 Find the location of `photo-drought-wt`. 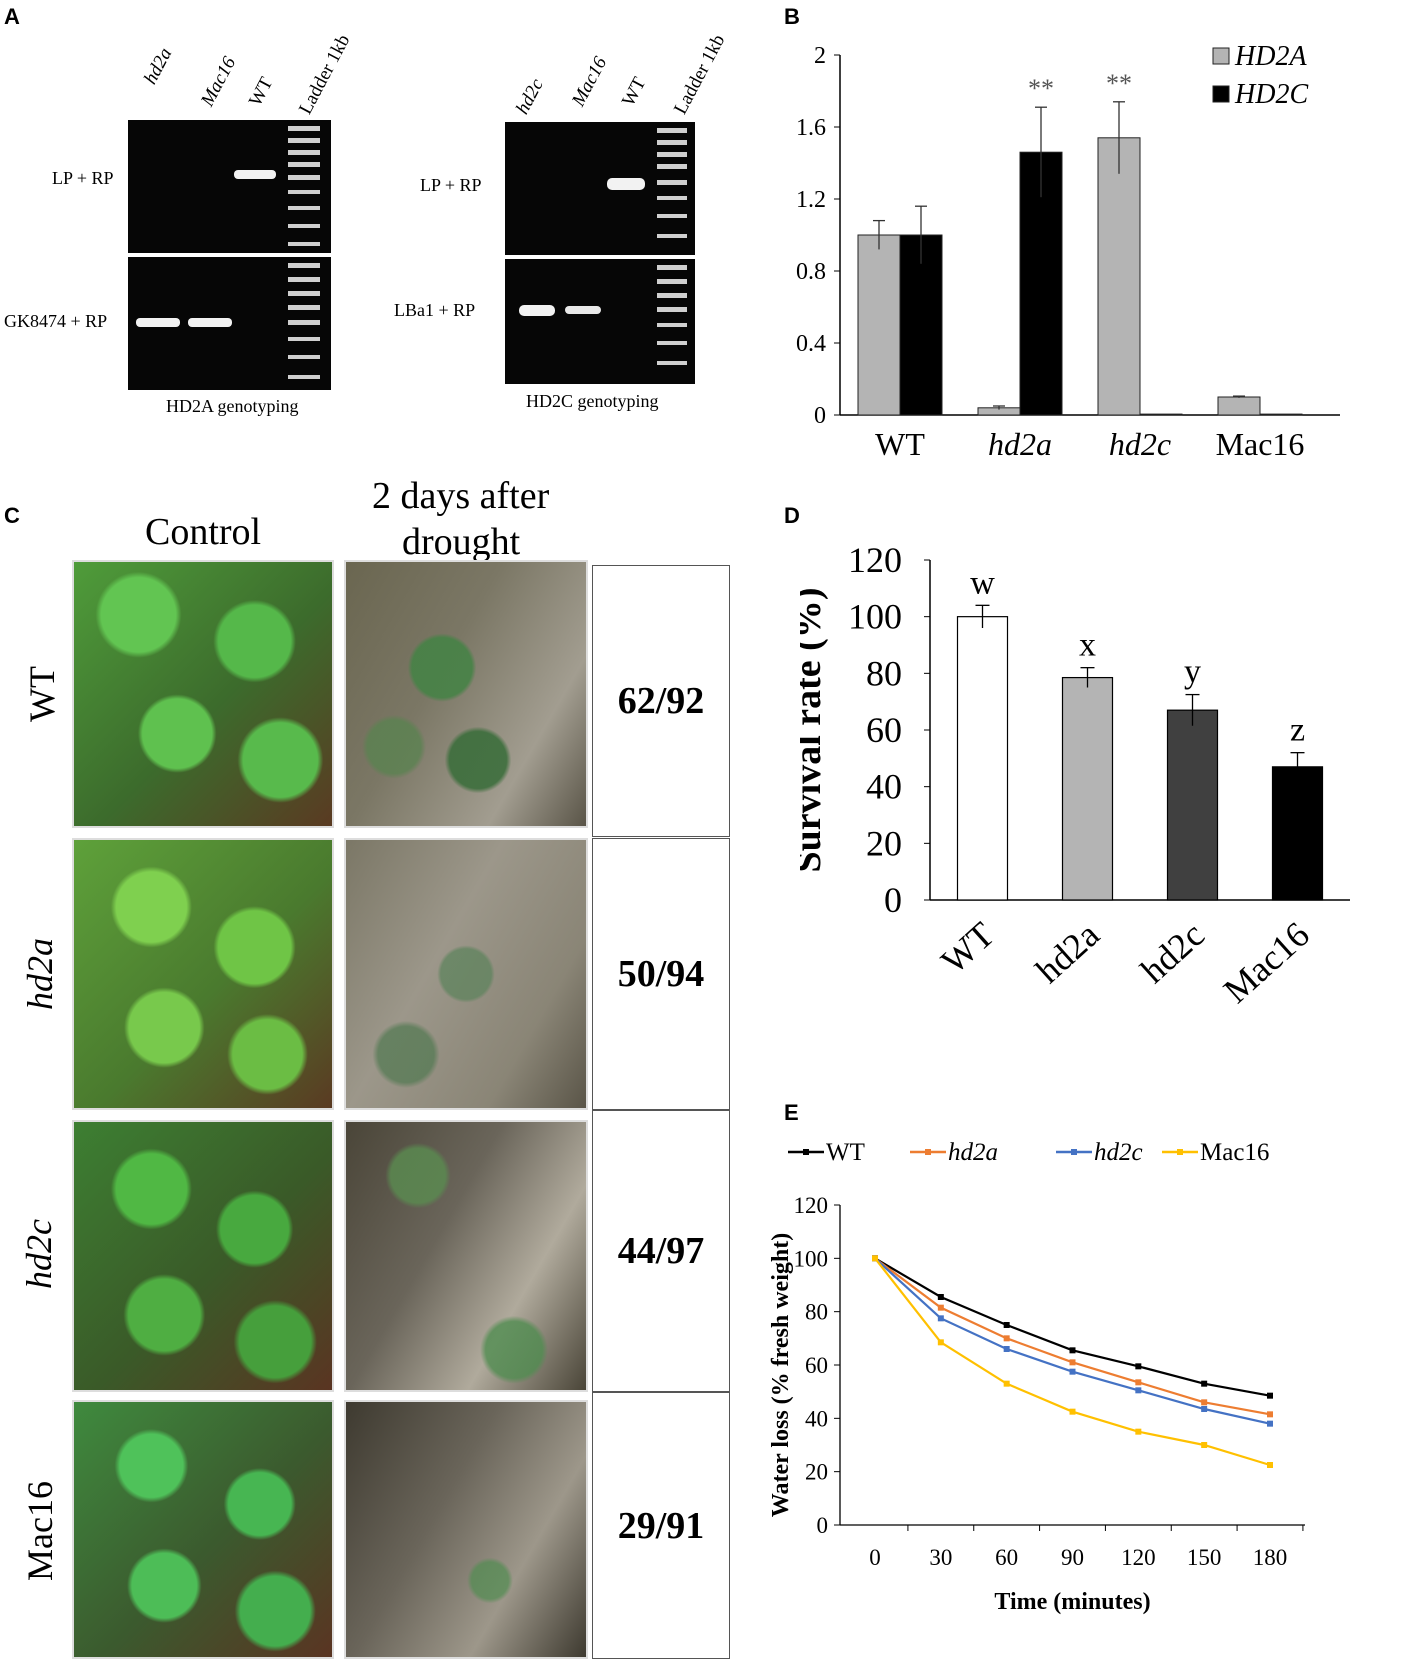

photo-drought-wt is located at coordinates (466, 694).